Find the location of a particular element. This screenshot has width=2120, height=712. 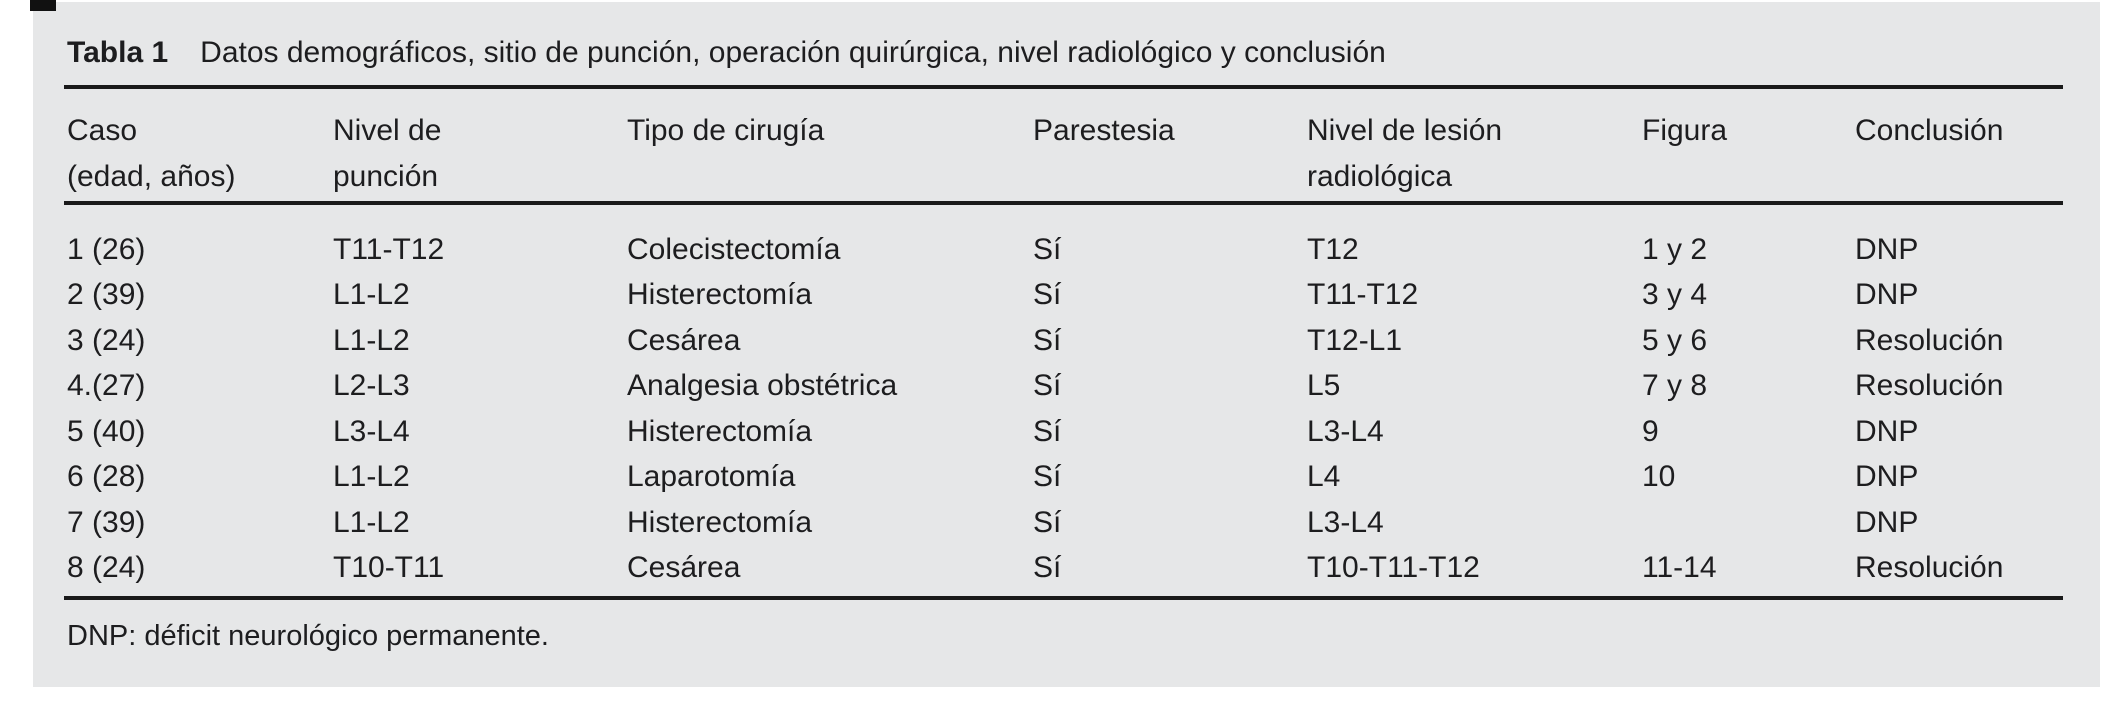

corner-crop-mark is located at coordinates (43, 5).